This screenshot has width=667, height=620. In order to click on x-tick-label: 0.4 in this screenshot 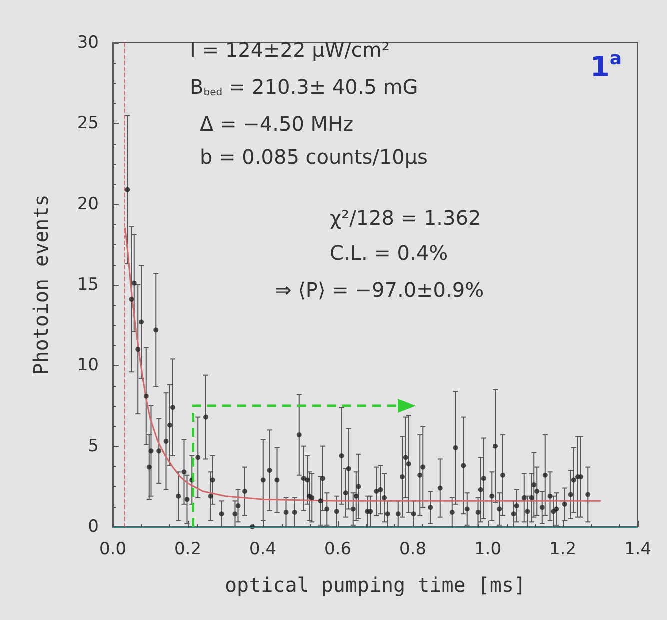, I will do `click(263, 550)`.